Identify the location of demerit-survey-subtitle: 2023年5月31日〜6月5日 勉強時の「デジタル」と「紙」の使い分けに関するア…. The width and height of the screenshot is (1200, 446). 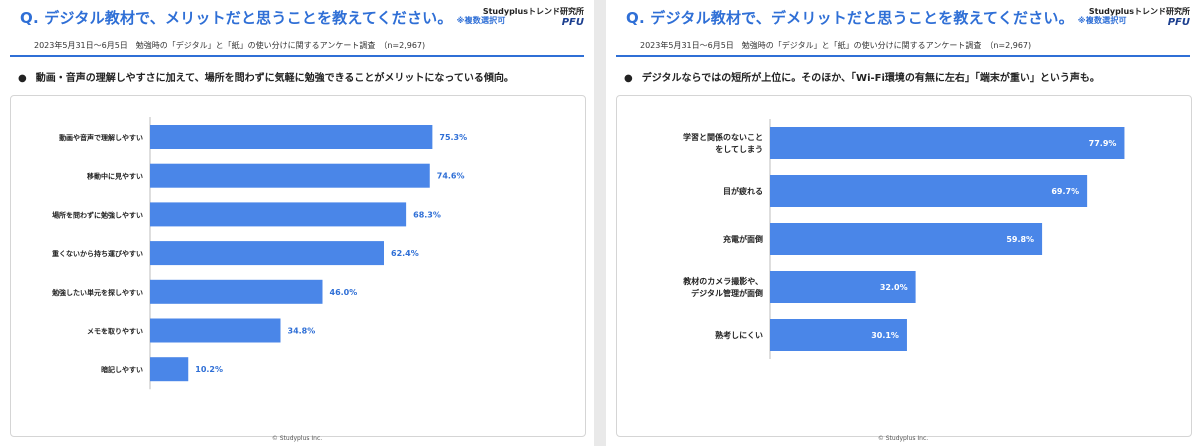
(836, 45).